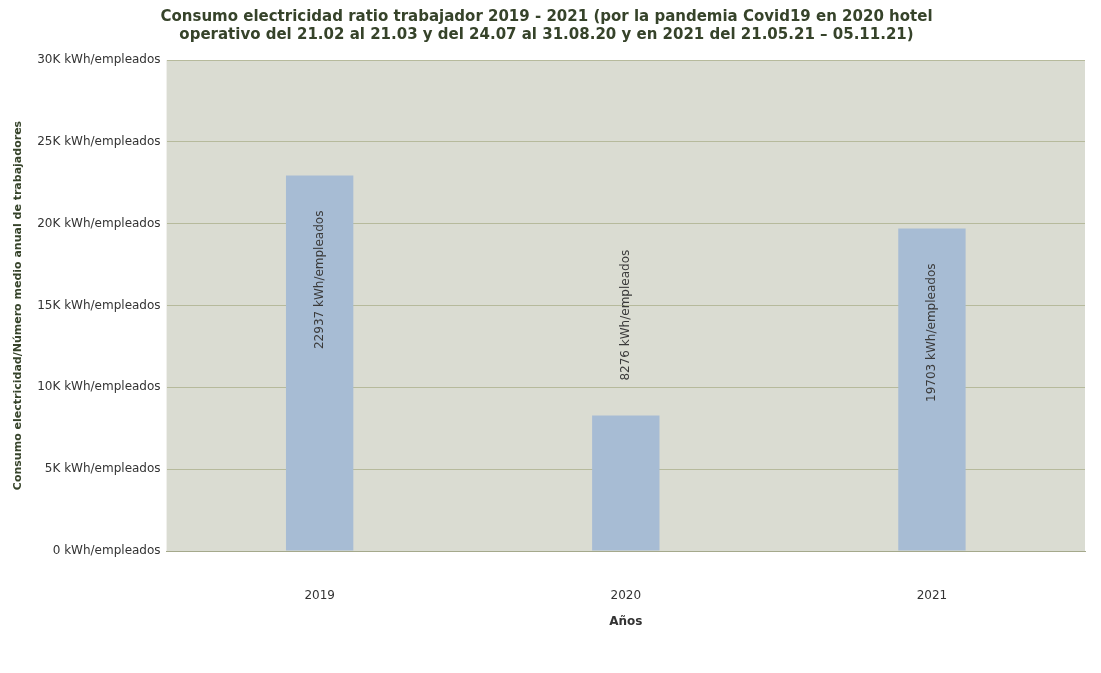 This screenshot has width=1101, height=673. Describe the element at coordinates (931, 332) in the screenshot. I see `data-label: 19703 kWh/empleados` at that location.